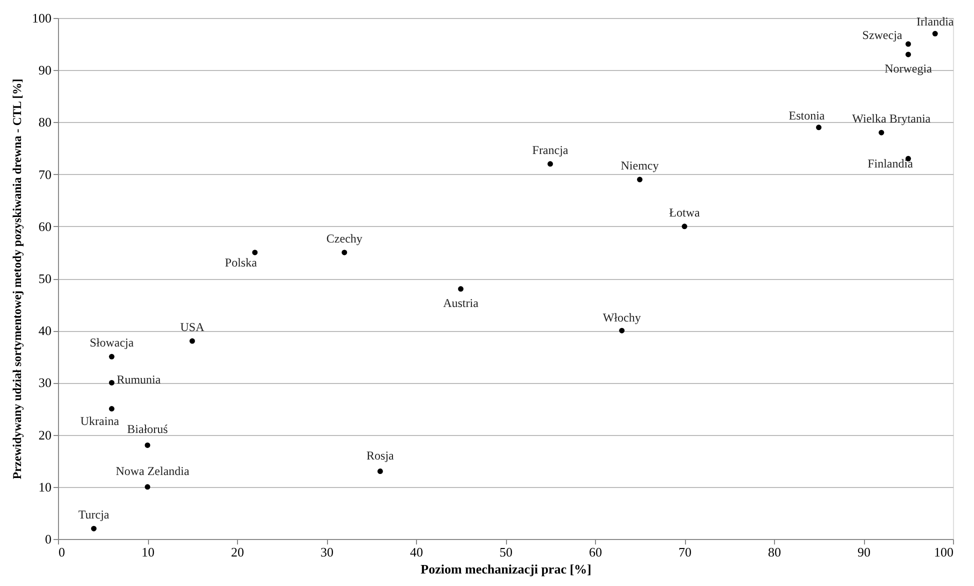  Describe the element at coordinates (45, 122) in the screenshot. I see `y-tick-label: 80` at that location.